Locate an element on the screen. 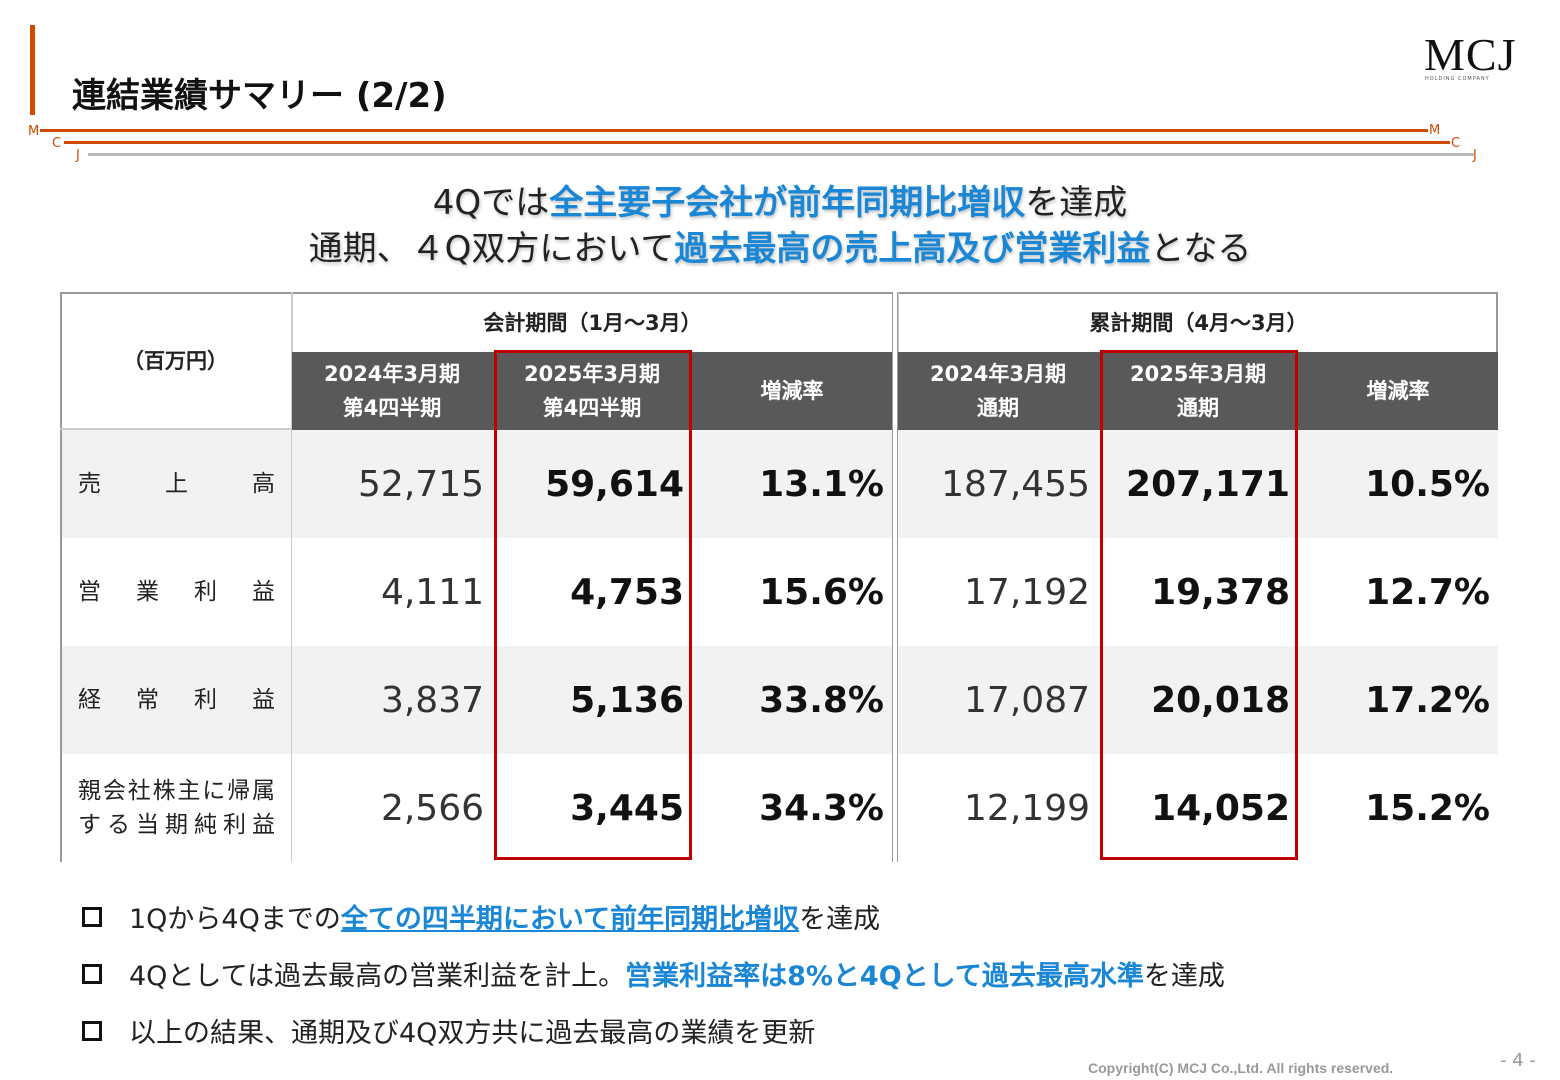  cell-value: 12,199 is located at coordinates (1027, 808).